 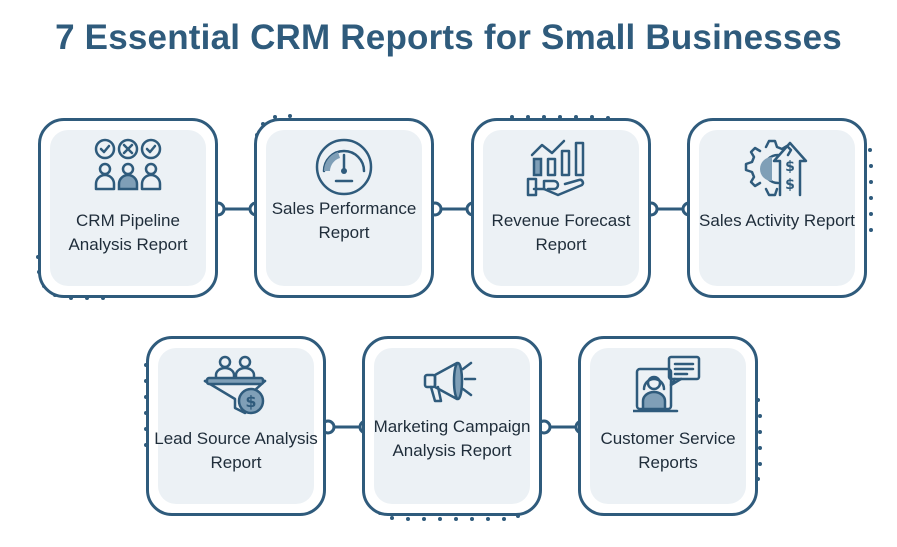 I want to click on card-crm-pipeline-analysis-report: CRM Pipeline Analysis Report, so click(x=128, y=208).